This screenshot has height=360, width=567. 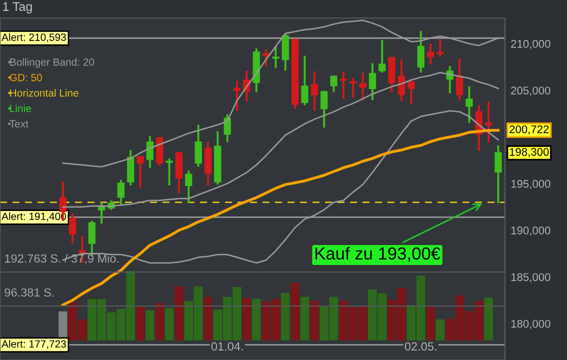 What do you see at coordinates (29, 292) in the screenshot?
I see `y2-tick-label: 96.381 S.` at bounding box center [29, 292].